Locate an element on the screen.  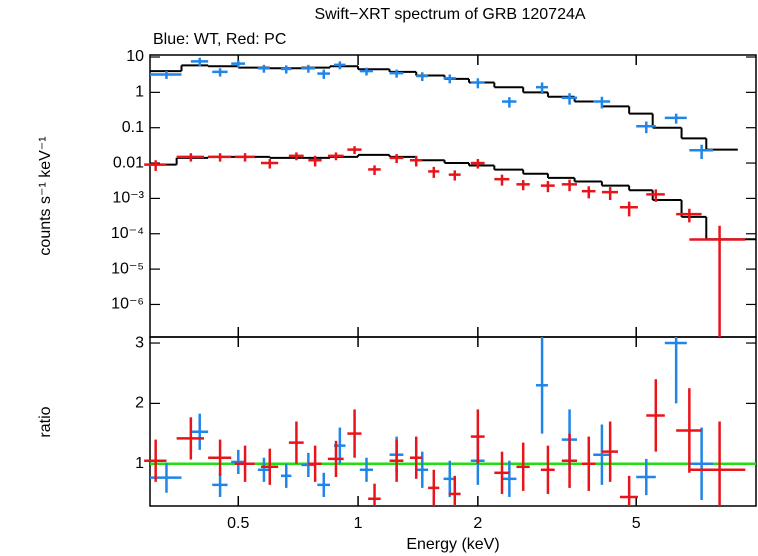
chart-subtitle: Blue: WT, Red: PC is located at coordinates (219, 39).